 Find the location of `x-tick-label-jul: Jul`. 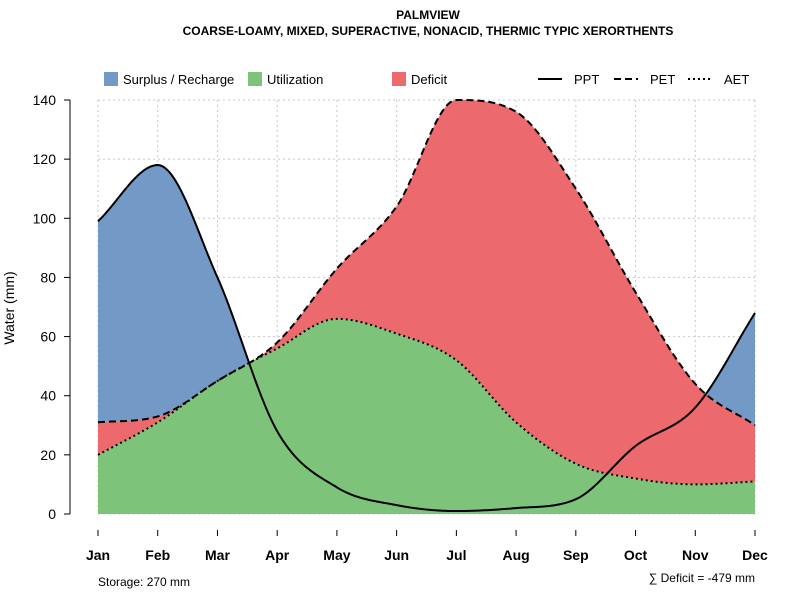

x-tick-label-jul: Jul is located at coordinates (456, 555).